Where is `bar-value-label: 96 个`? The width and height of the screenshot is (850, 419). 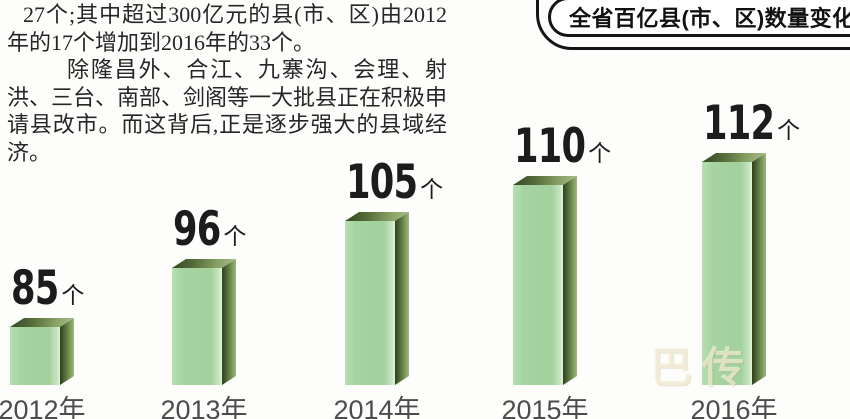 bar-value-label: 96 个 is located at coordinates (210, 229).